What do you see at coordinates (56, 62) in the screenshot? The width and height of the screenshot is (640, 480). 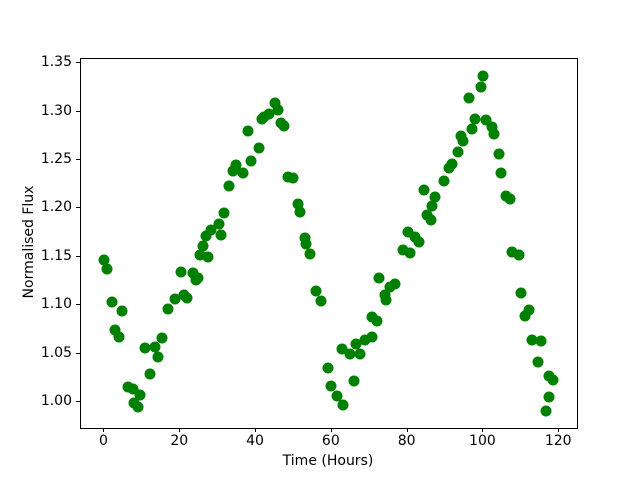 I see `y-tick-label: 1.35` at bounding box center [56, 62].